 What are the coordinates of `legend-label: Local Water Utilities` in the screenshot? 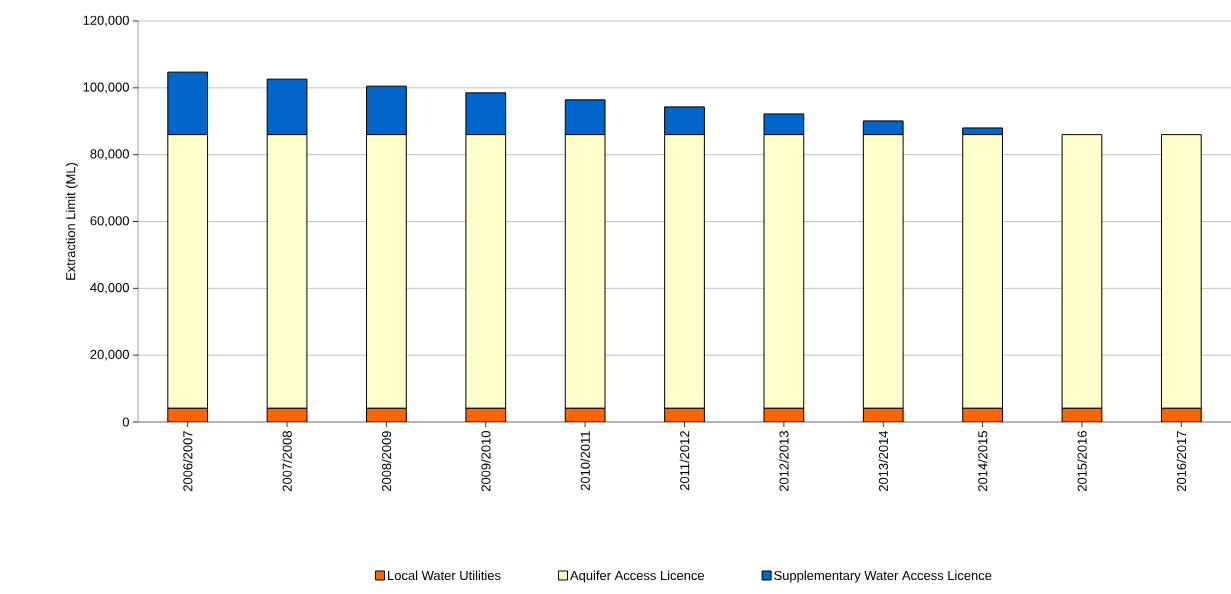 It's located at (444, 575).